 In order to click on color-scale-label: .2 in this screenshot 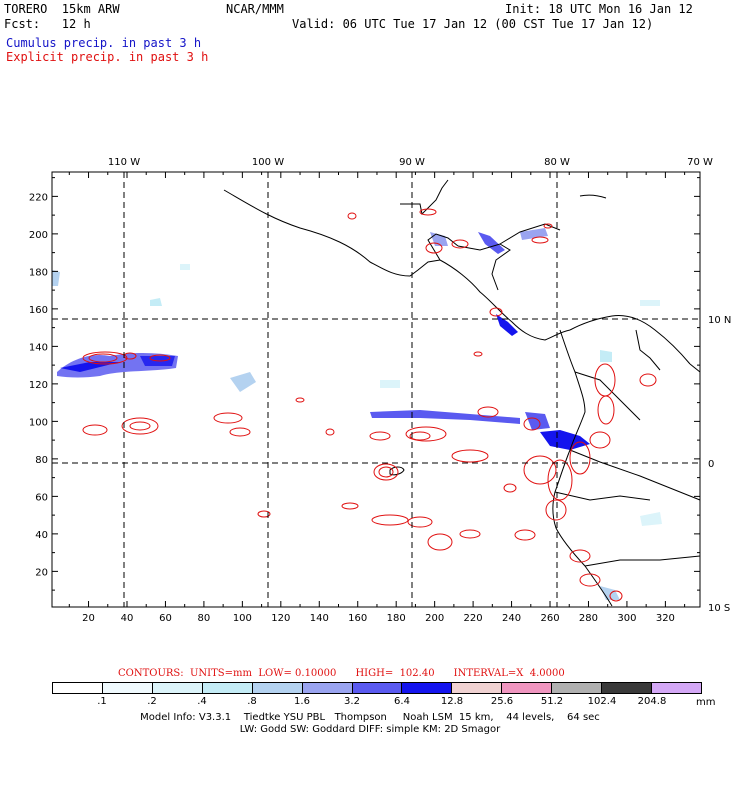, I will do `click(152, 701)`.